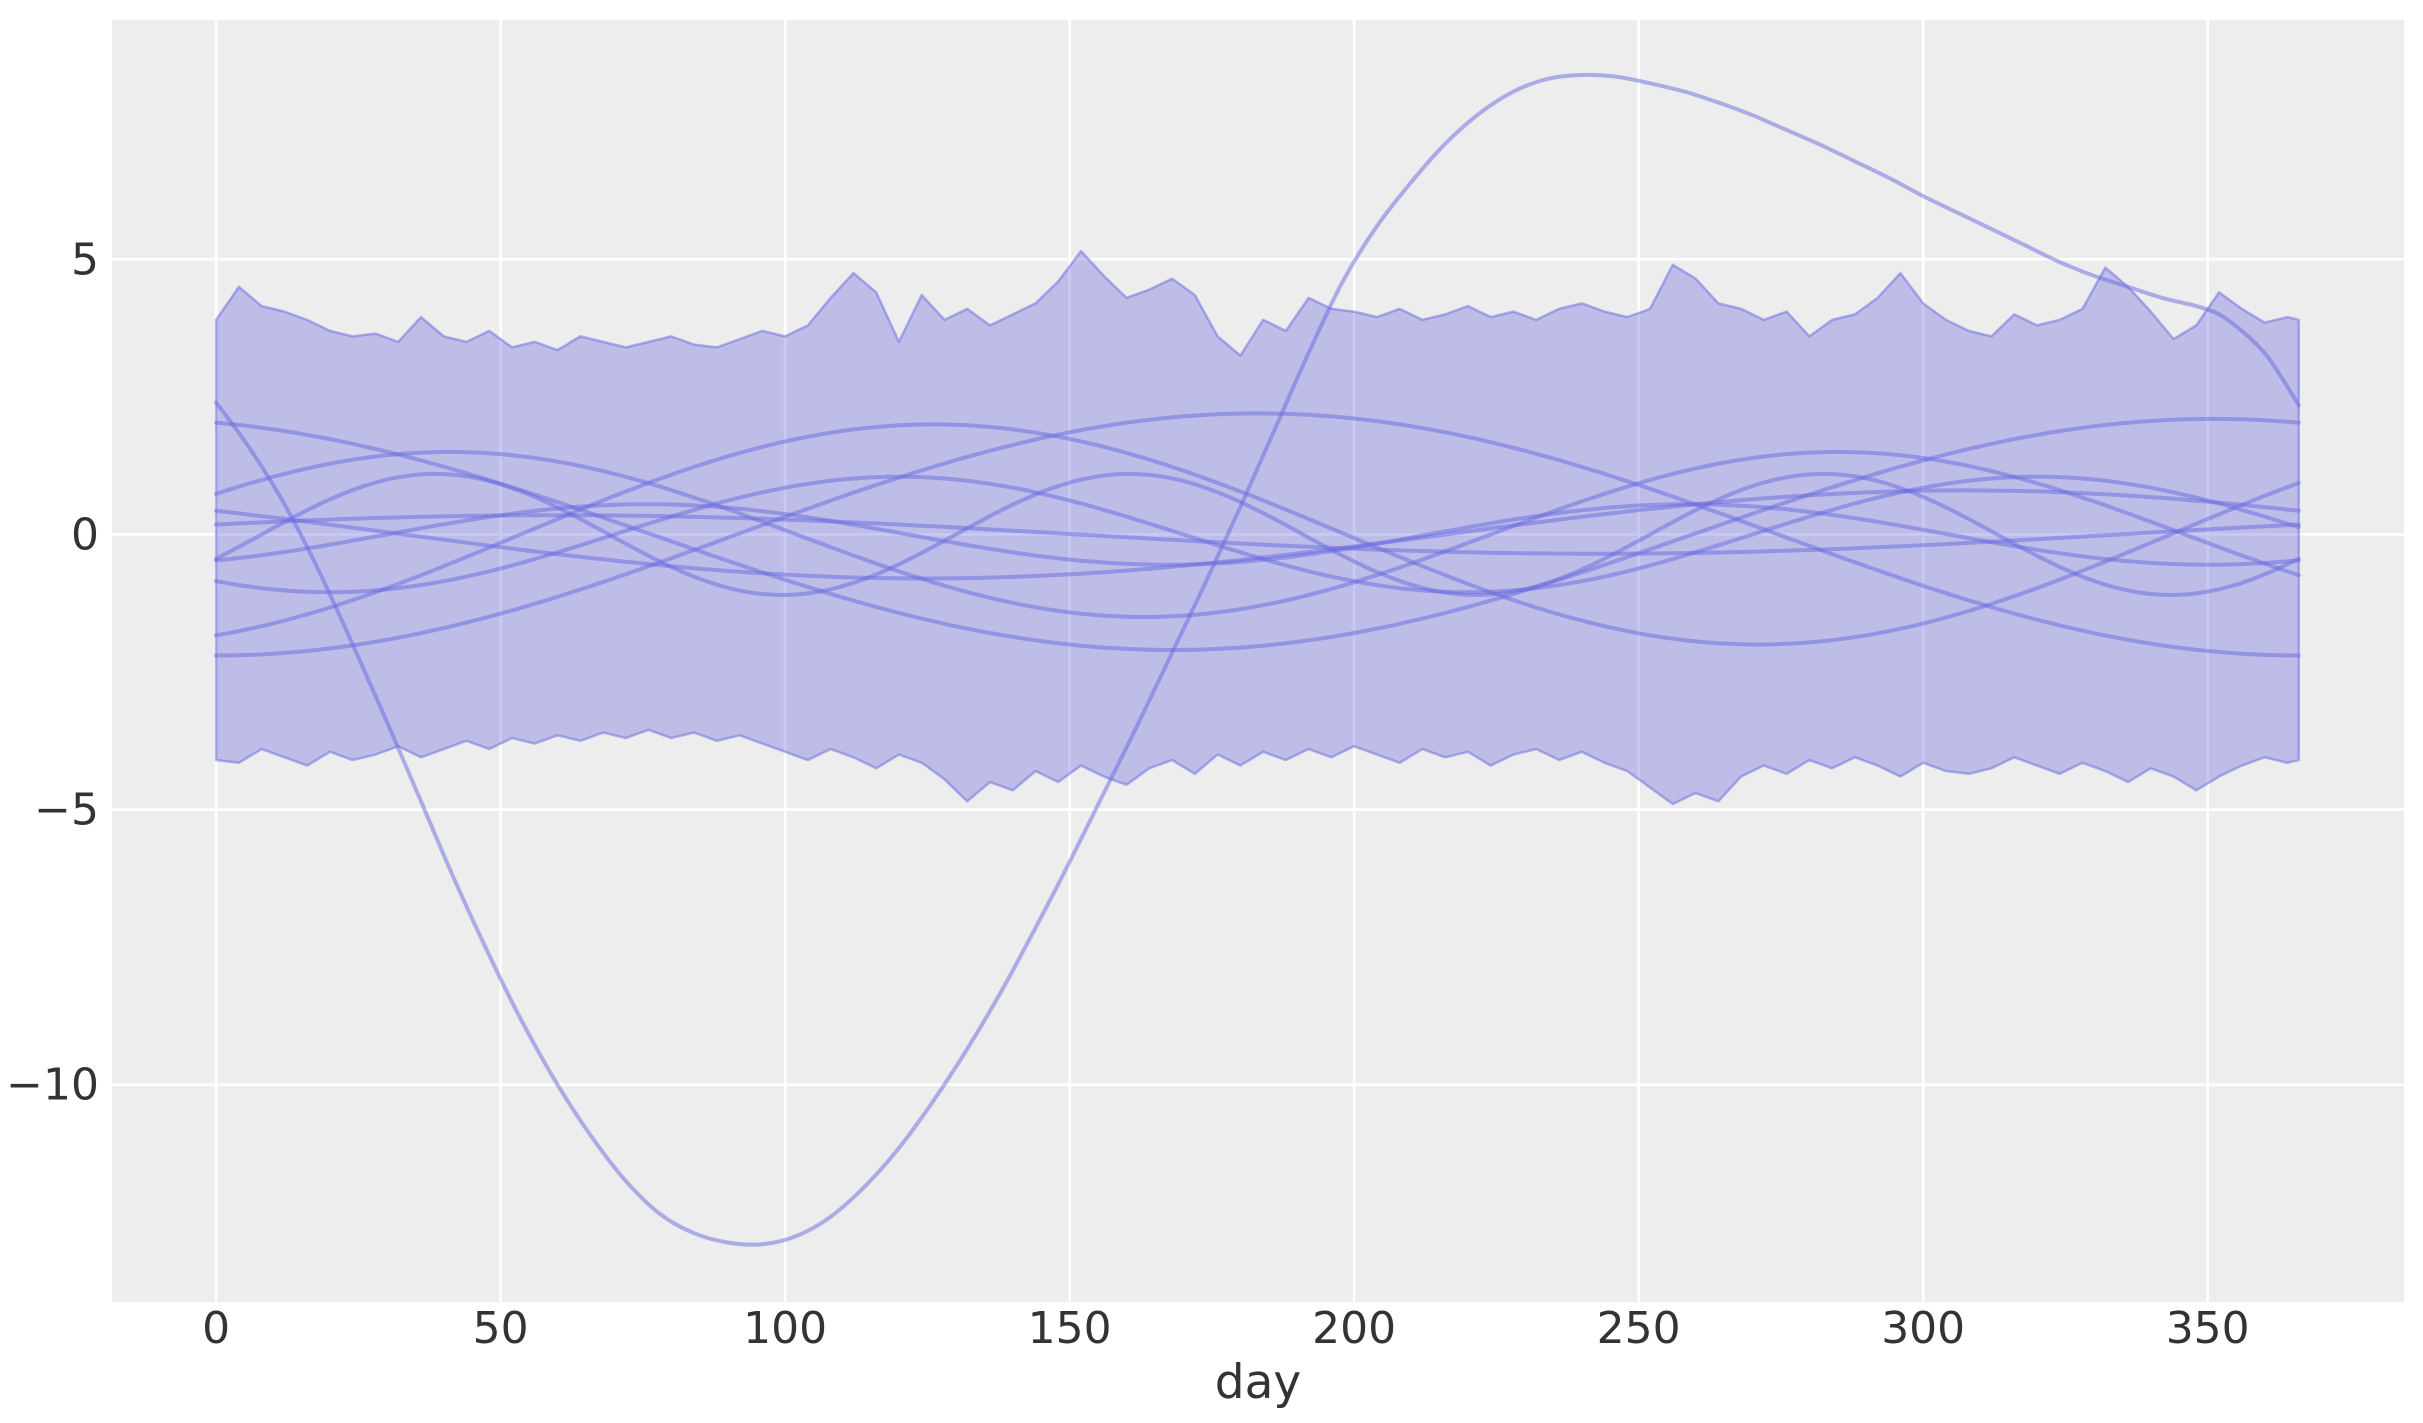 This screenshot has height=1423, width=2423. I want to click on y-tick-label: 5, so click(85, 259).